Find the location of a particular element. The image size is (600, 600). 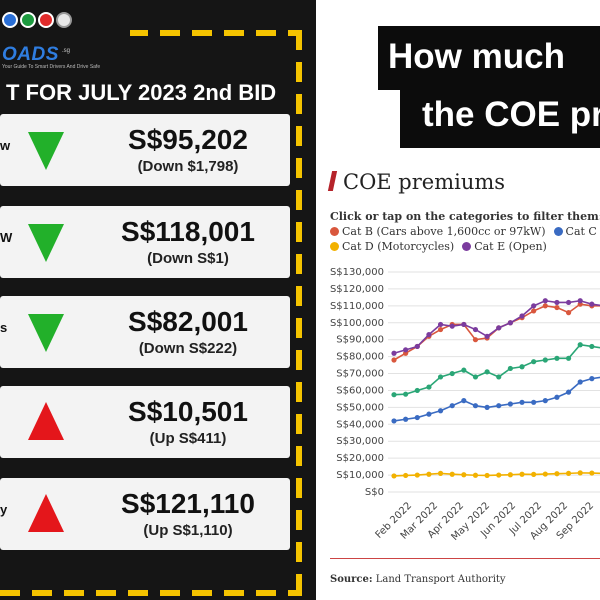

source-divider is located at coordinates (465, 558).